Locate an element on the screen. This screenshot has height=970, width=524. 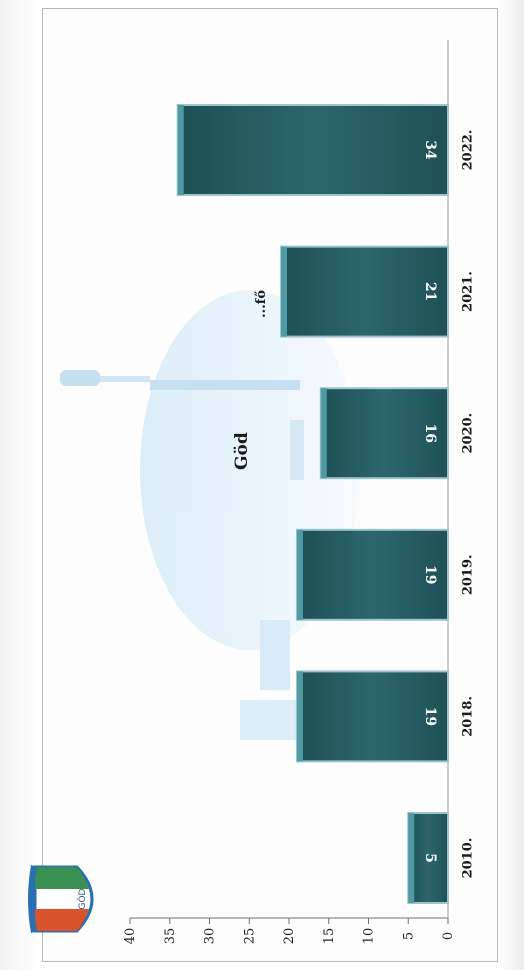
category-label: 2020. is located at coordinates (468, 433).